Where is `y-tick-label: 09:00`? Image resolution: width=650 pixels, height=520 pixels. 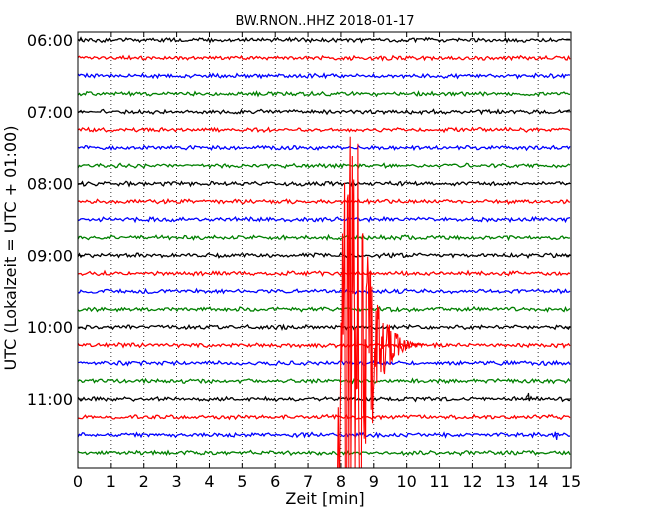 y-tick-label: 09:00 is located at coordinates (50, 255).